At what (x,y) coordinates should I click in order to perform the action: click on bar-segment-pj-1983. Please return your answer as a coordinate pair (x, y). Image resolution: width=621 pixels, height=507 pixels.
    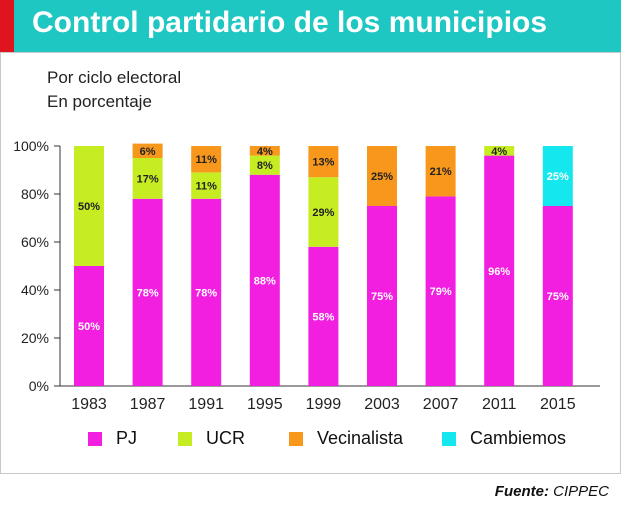
    Looking at the image, I should click on (89, 326).